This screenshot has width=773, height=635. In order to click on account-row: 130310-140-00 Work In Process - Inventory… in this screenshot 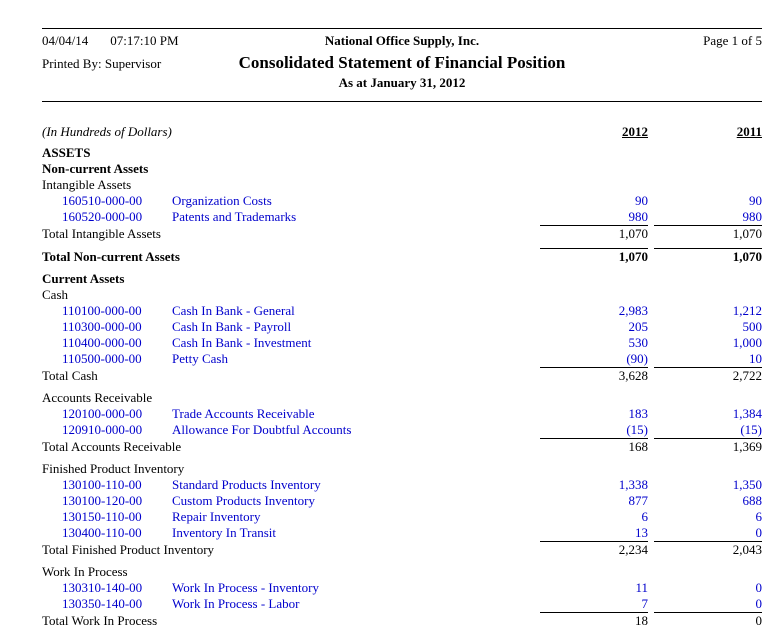, I will do `click(402, 588)`.